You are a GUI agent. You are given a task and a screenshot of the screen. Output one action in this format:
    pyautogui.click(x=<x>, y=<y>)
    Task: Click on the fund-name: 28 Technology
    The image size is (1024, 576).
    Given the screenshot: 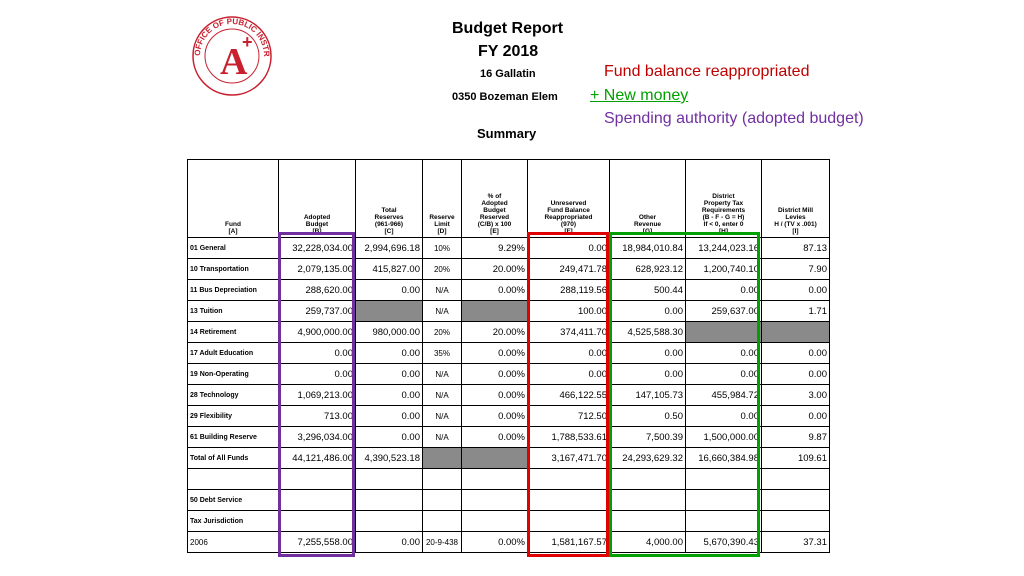 What is the action you would take?
    pyautogui.click(x=233, y=395)
    